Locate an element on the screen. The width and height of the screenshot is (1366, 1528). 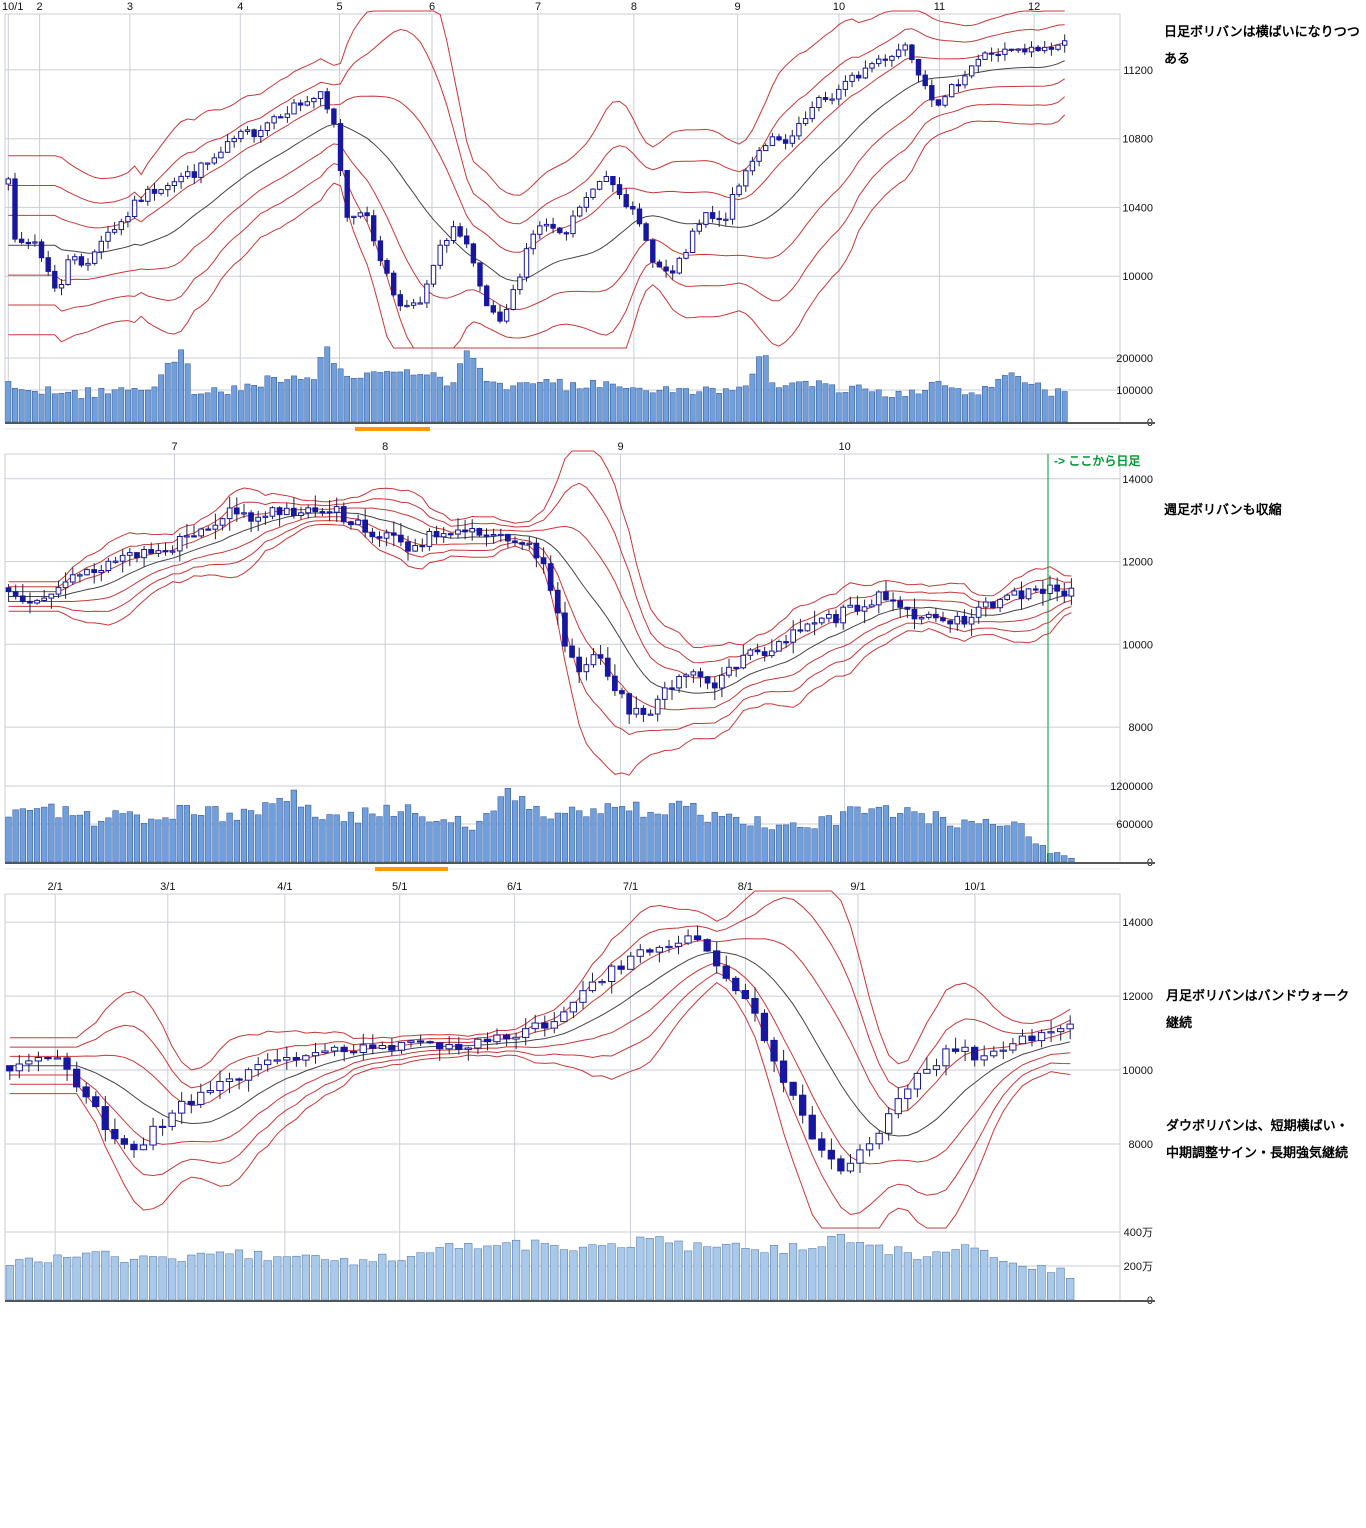
svg-text: 9/1 is located at coordinates (857, 887).